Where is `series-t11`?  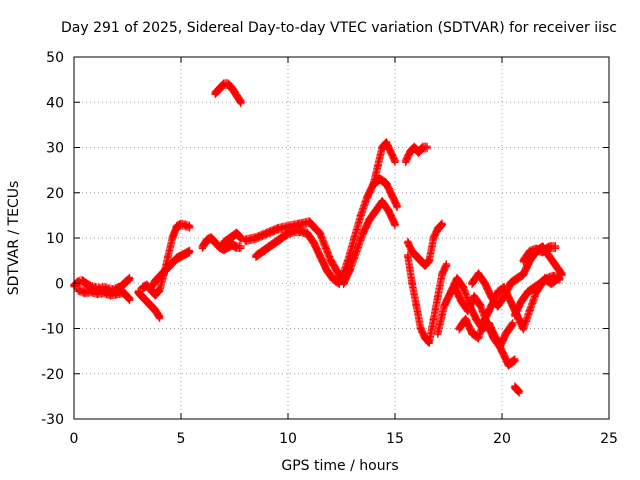
series-t11 is located at coordinates (369, 229).